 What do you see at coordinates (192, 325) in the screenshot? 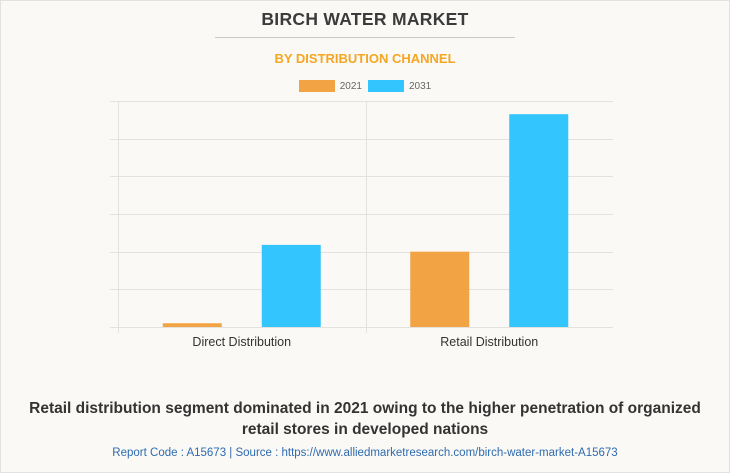
I see `bar-2021-direct-distribution` at bounding box center [192, 325].